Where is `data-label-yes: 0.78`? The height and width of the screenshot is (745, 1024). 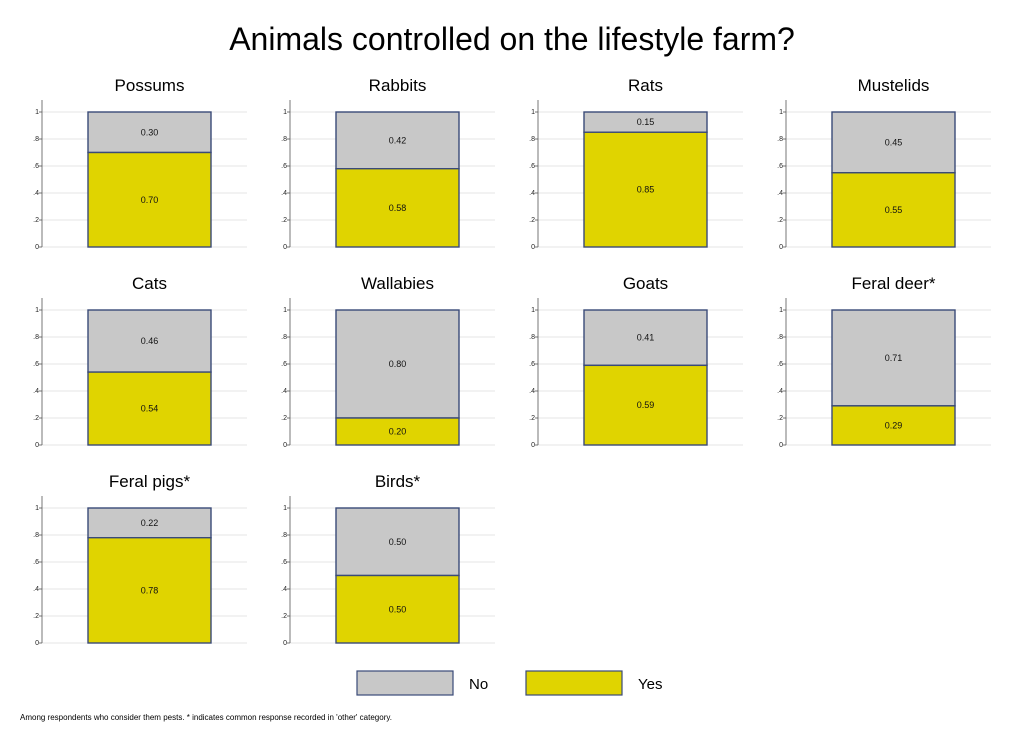
data-label-yes: 0.78 is located at coordinates (150, 590).